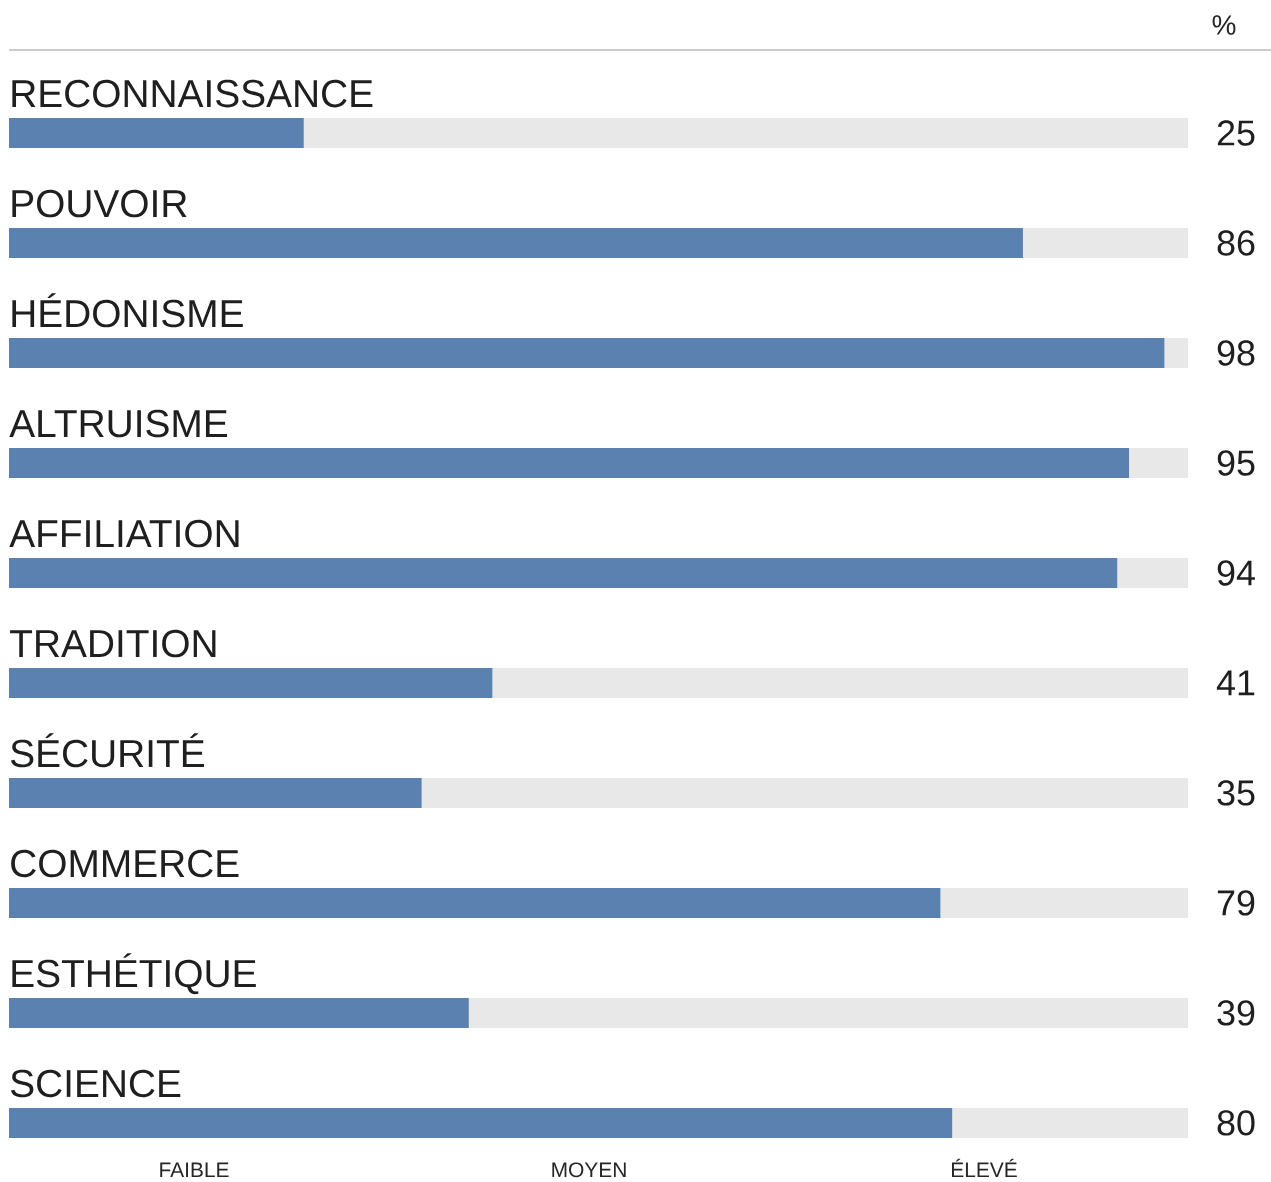  Describe the element at coordinates (192, 93) in the screenshot. I see `y-tick-label: RECONNAISSANCE` at that location.